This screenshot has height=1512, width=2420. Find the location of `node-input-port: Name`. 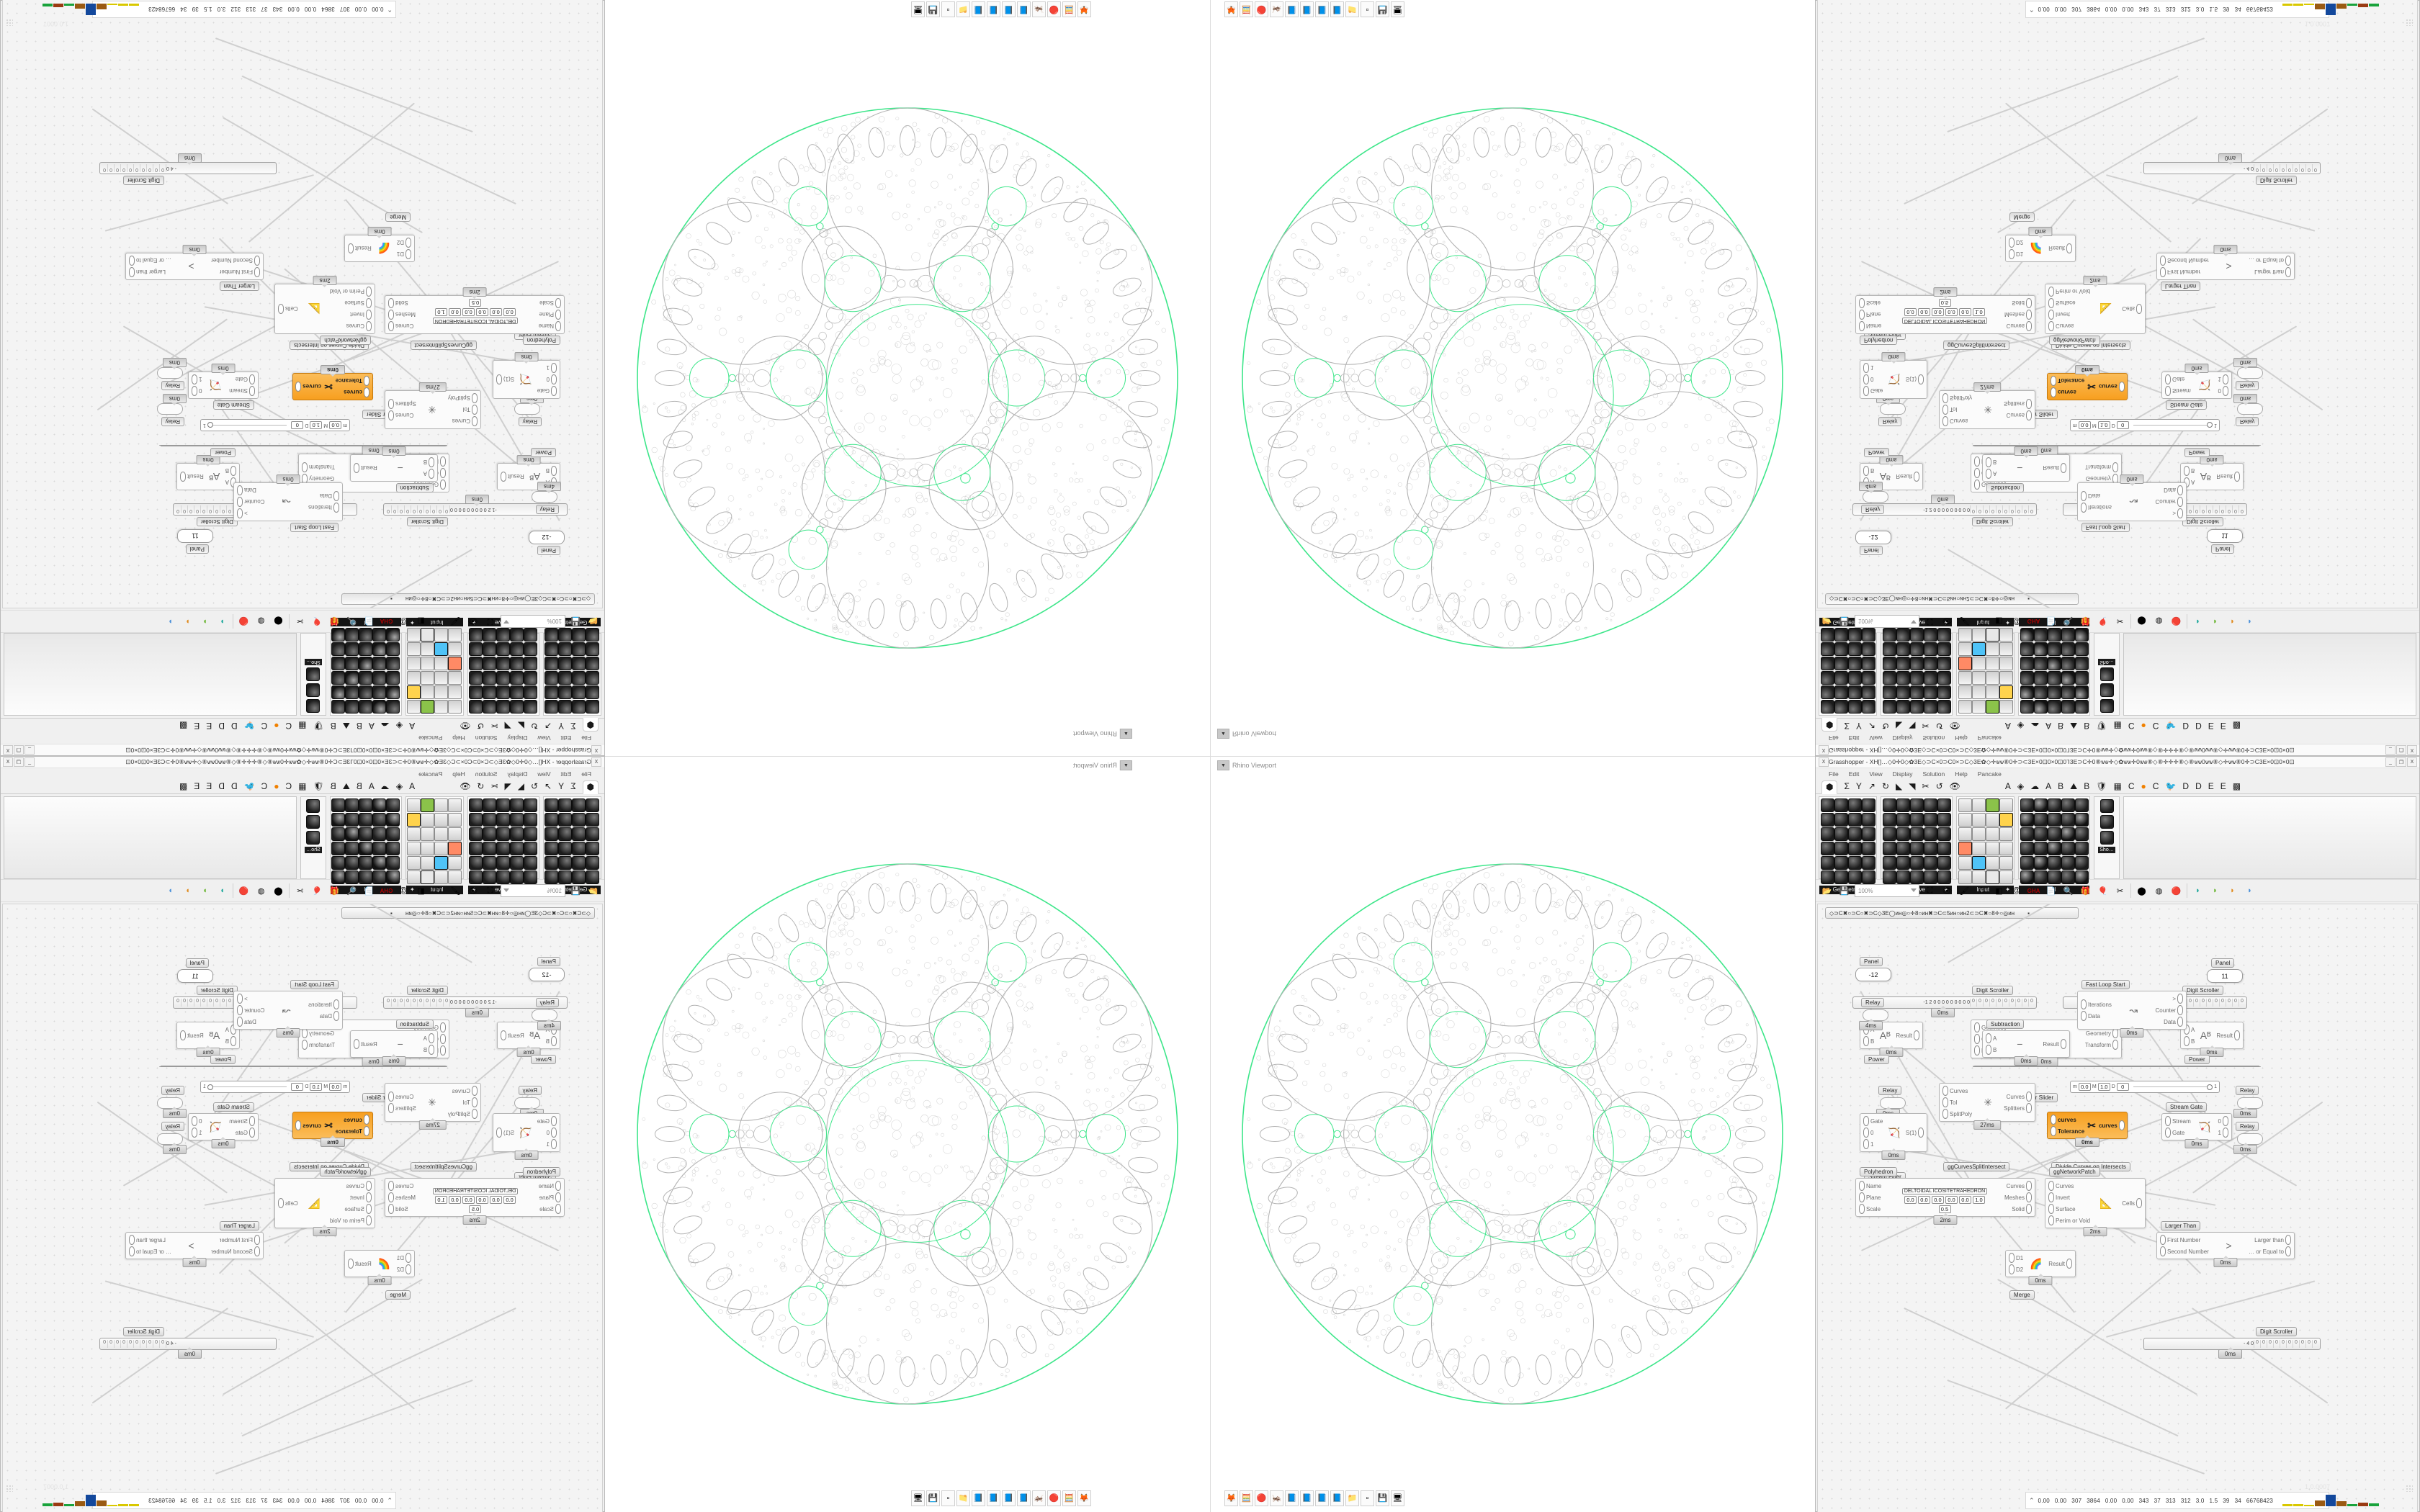

node-input-port: Name is located at coordinates (1870, 326).